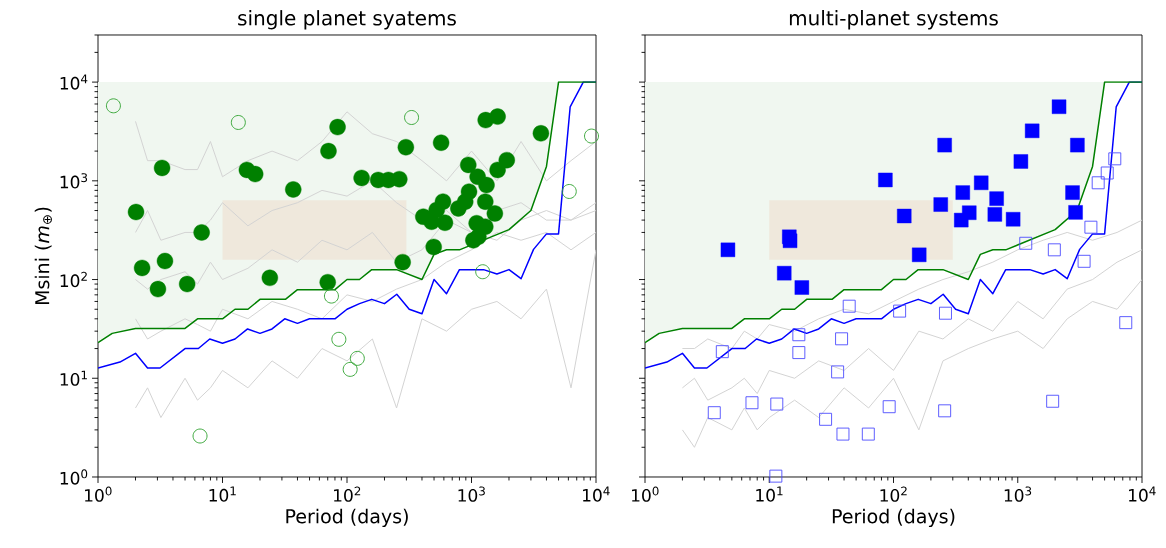  I want to click on y-tick-label: 10$^{4}$, so click(74, 82).